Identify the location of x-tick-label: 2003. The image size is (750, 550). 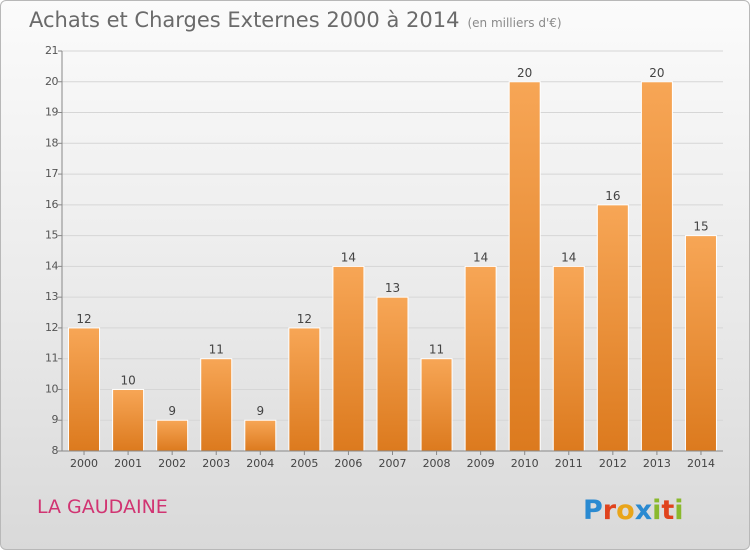
(216, 463).